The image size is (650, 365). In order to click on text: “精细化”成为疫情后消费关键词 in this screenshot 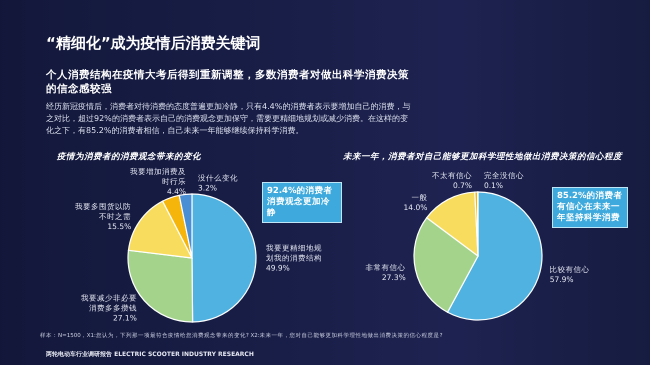, I will do `click(153, 43)`.